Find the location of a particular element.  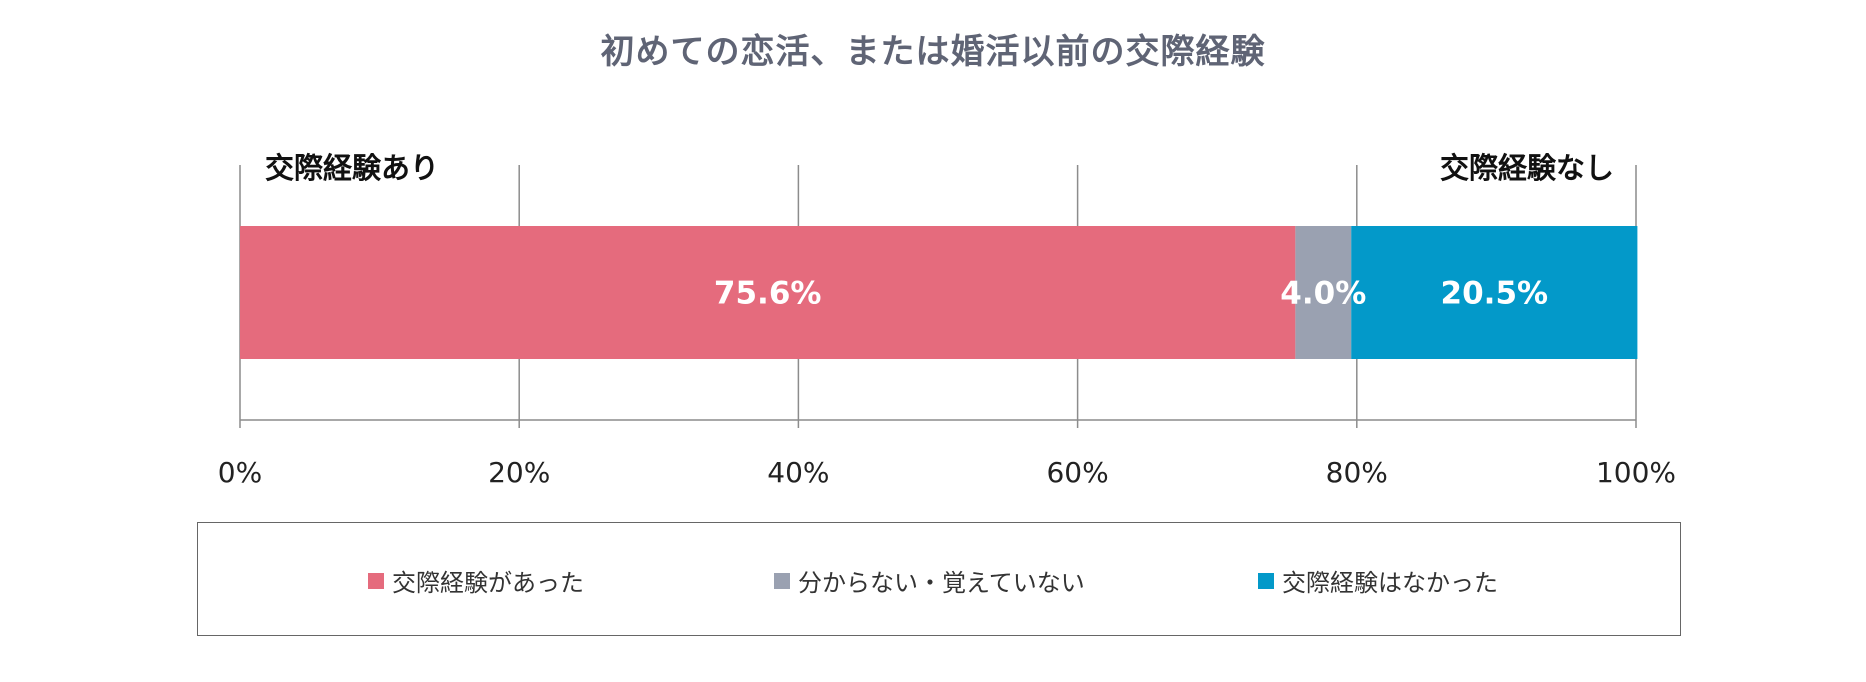

x-tick-label-3: 60% is located at coordinates (1077, 472).